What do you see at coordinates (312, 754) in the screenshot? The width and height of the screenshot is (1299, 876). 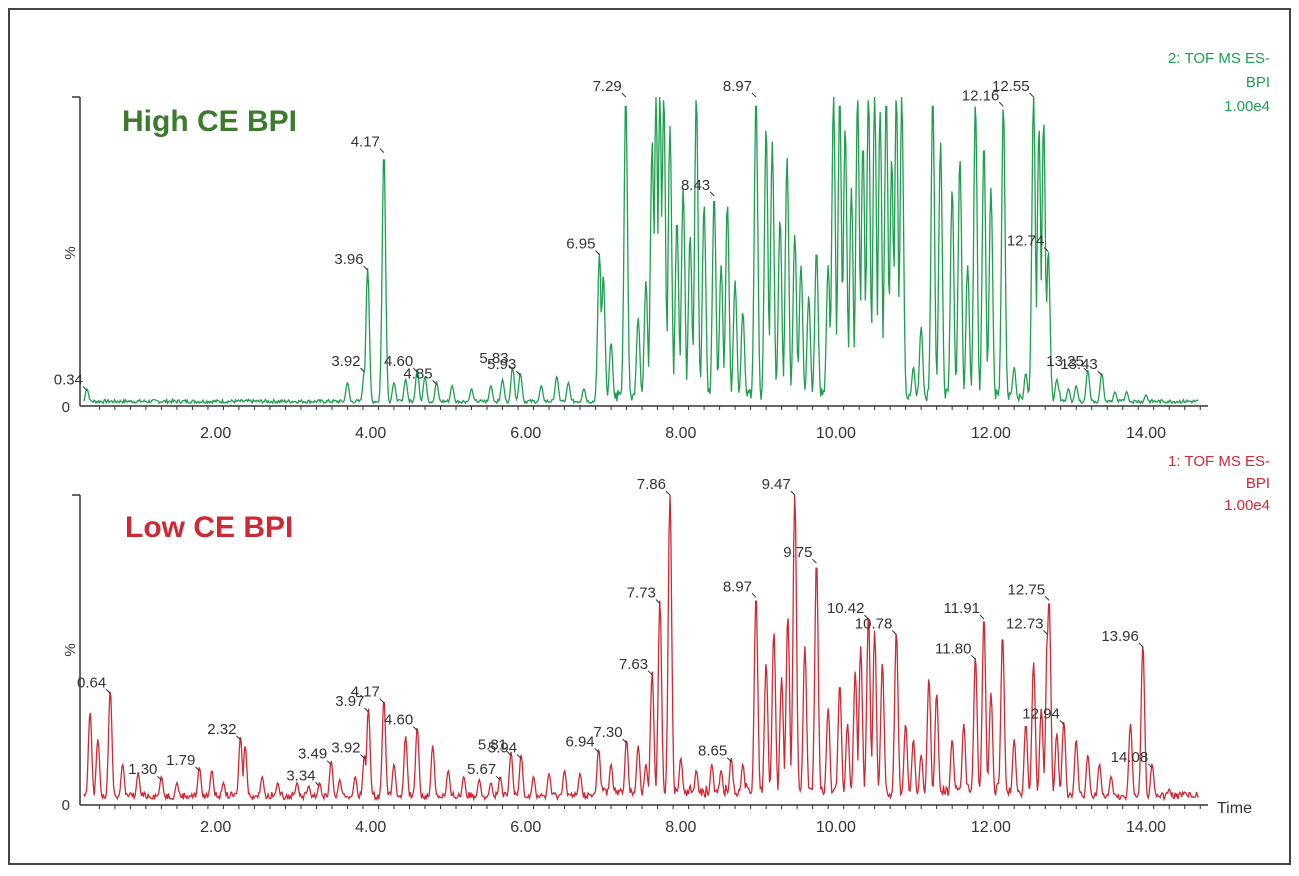 I see `low-ce-peak-label: 3.49` at bounding box center [312, 754].